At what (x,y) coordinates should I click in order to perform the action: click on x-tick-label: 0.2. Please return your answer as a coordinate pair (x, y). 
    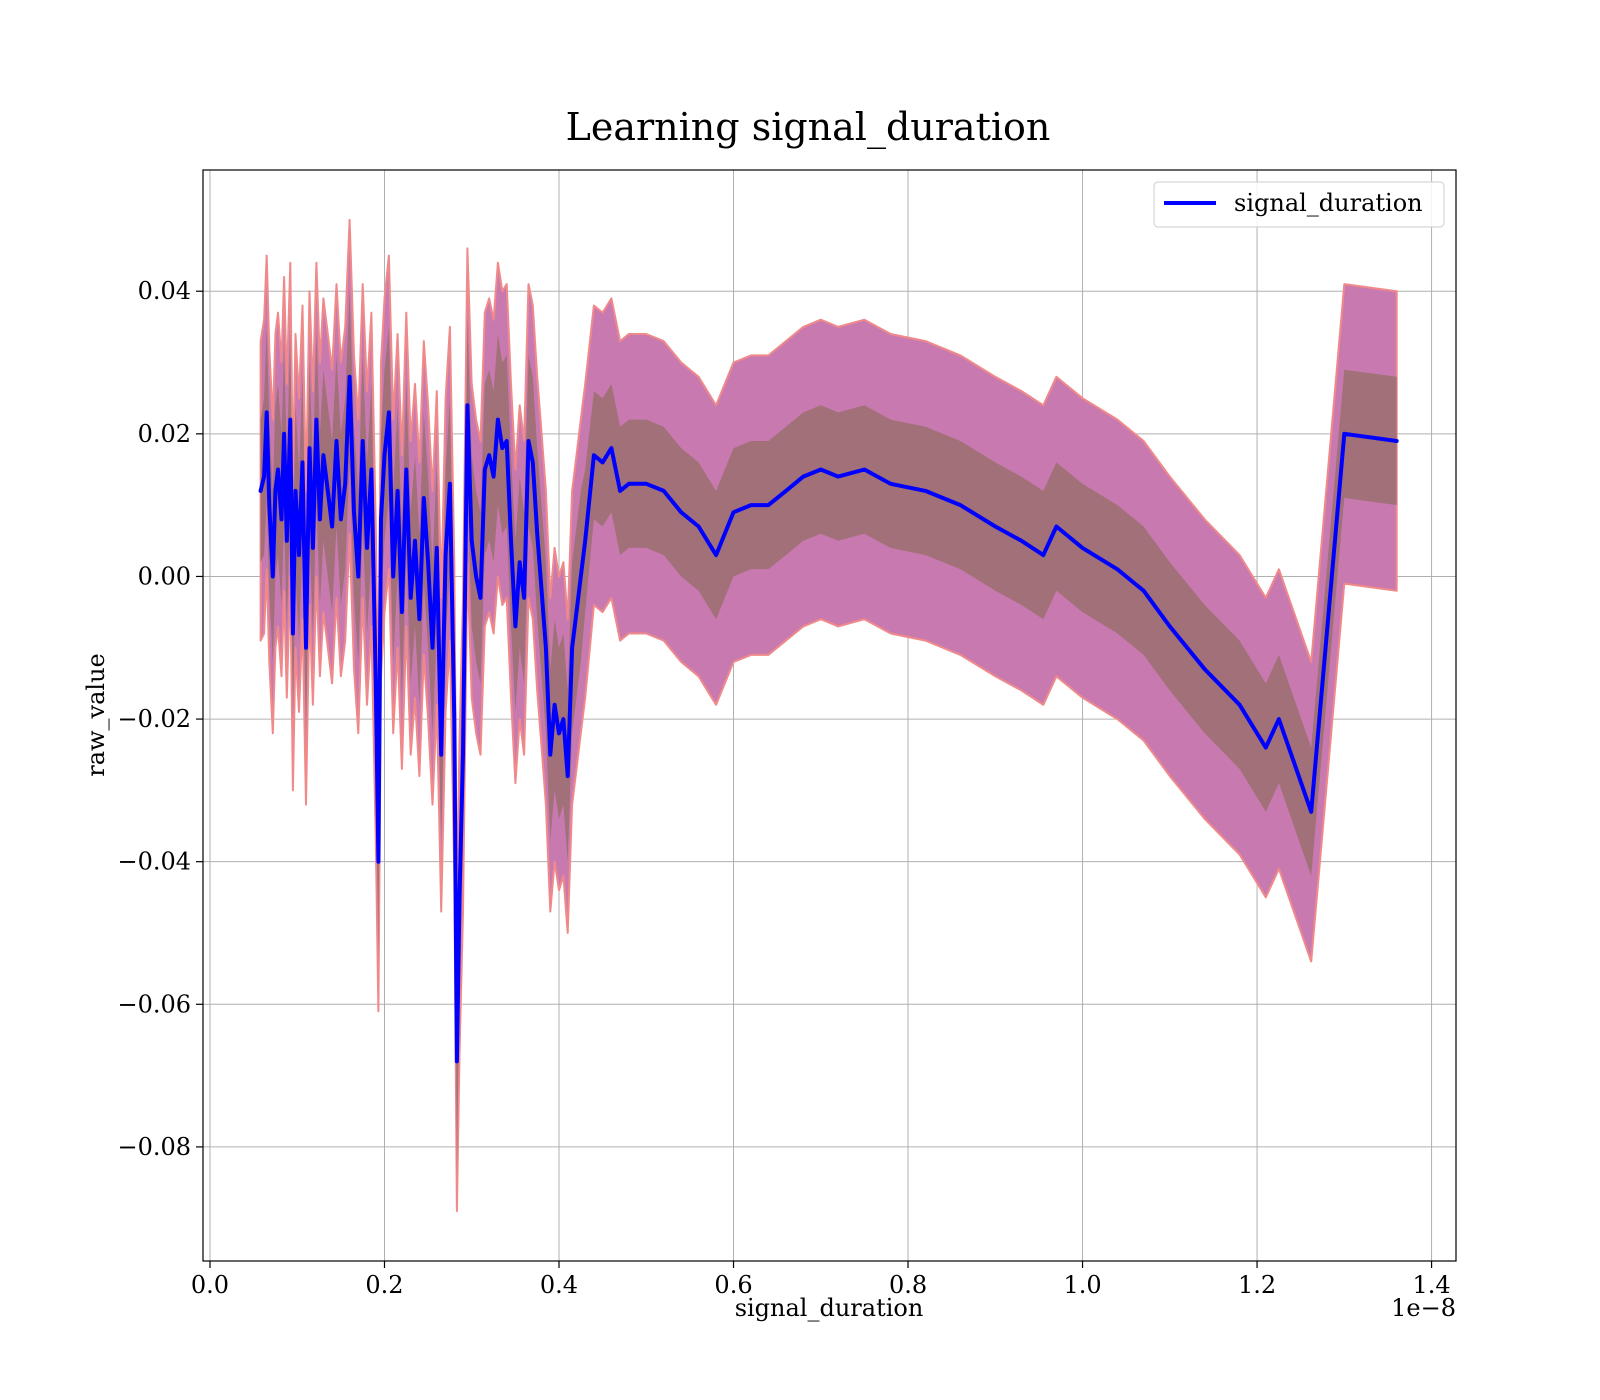
    Looking at the image, I should click on (384, 1285).